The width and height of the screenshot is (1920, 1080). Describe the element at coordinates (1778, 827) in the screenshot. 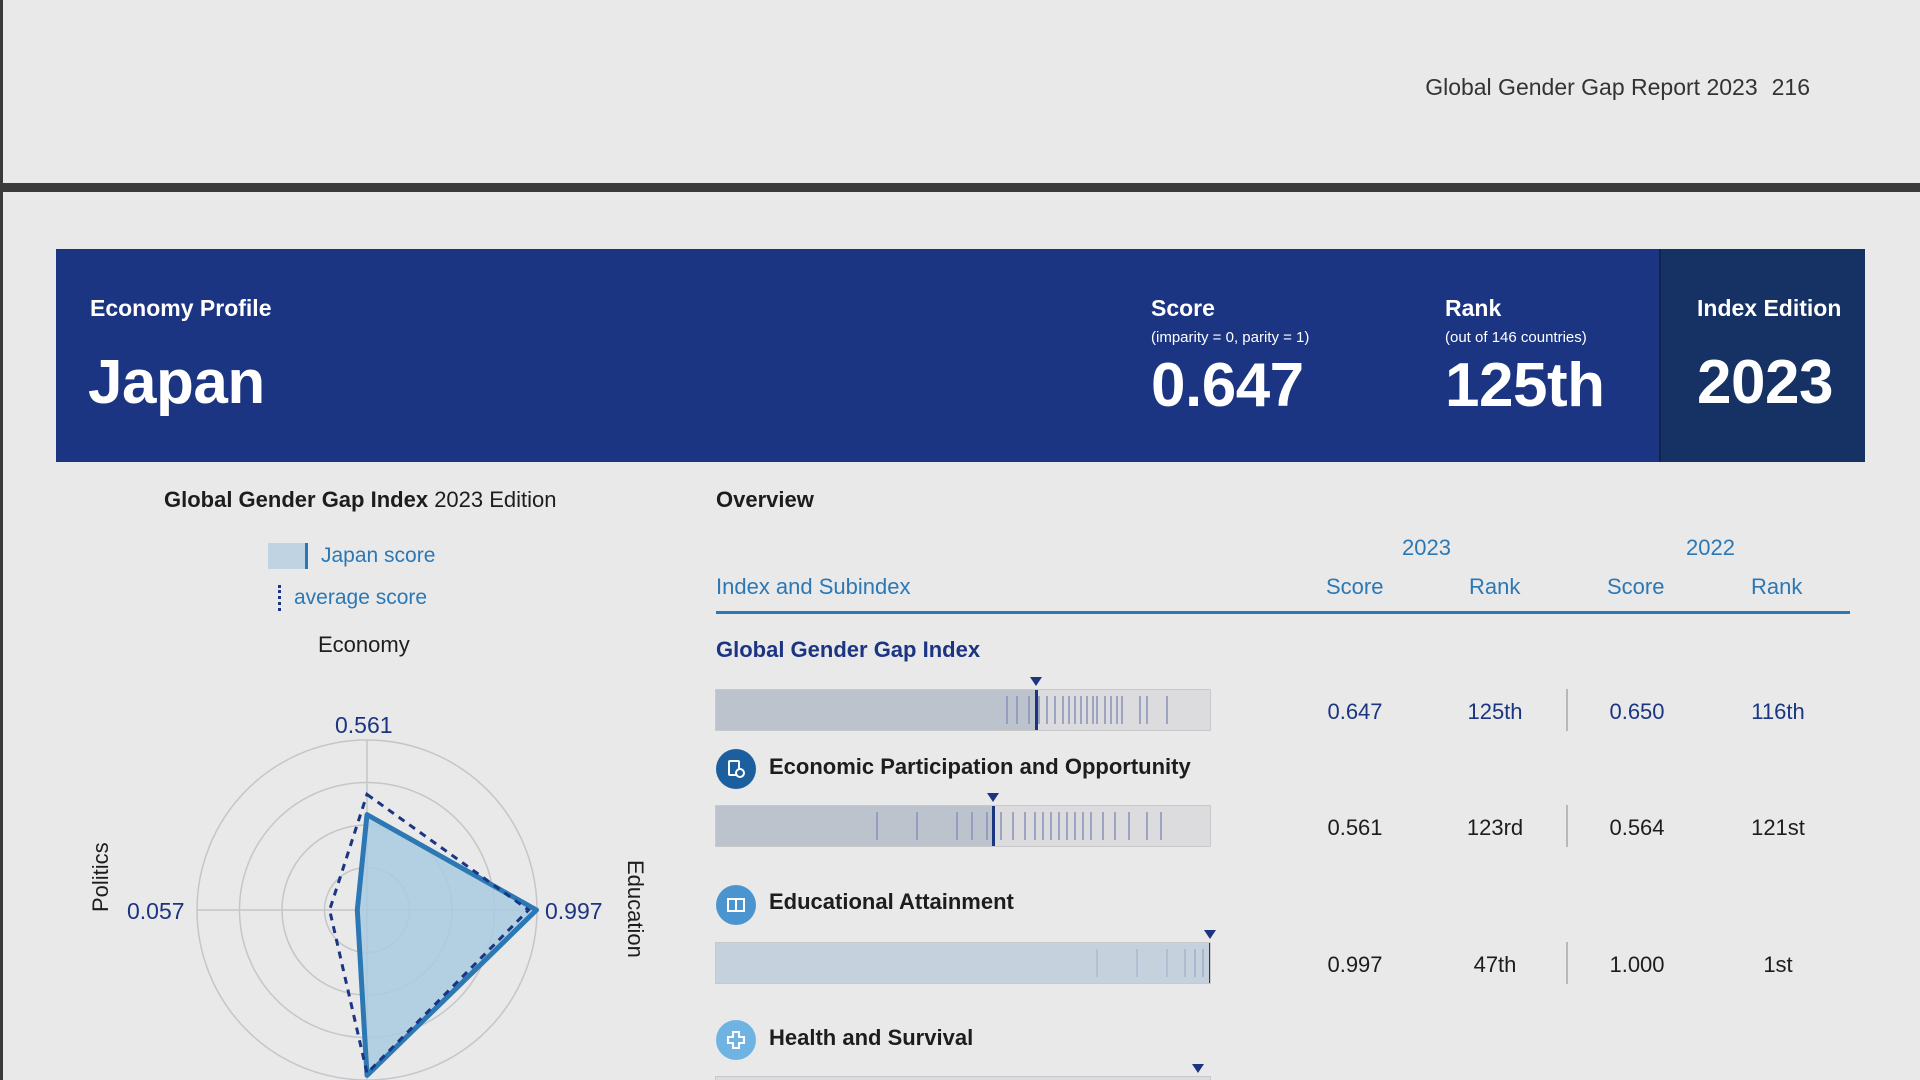

I see `economy-rank-2022: 121st` at that location.